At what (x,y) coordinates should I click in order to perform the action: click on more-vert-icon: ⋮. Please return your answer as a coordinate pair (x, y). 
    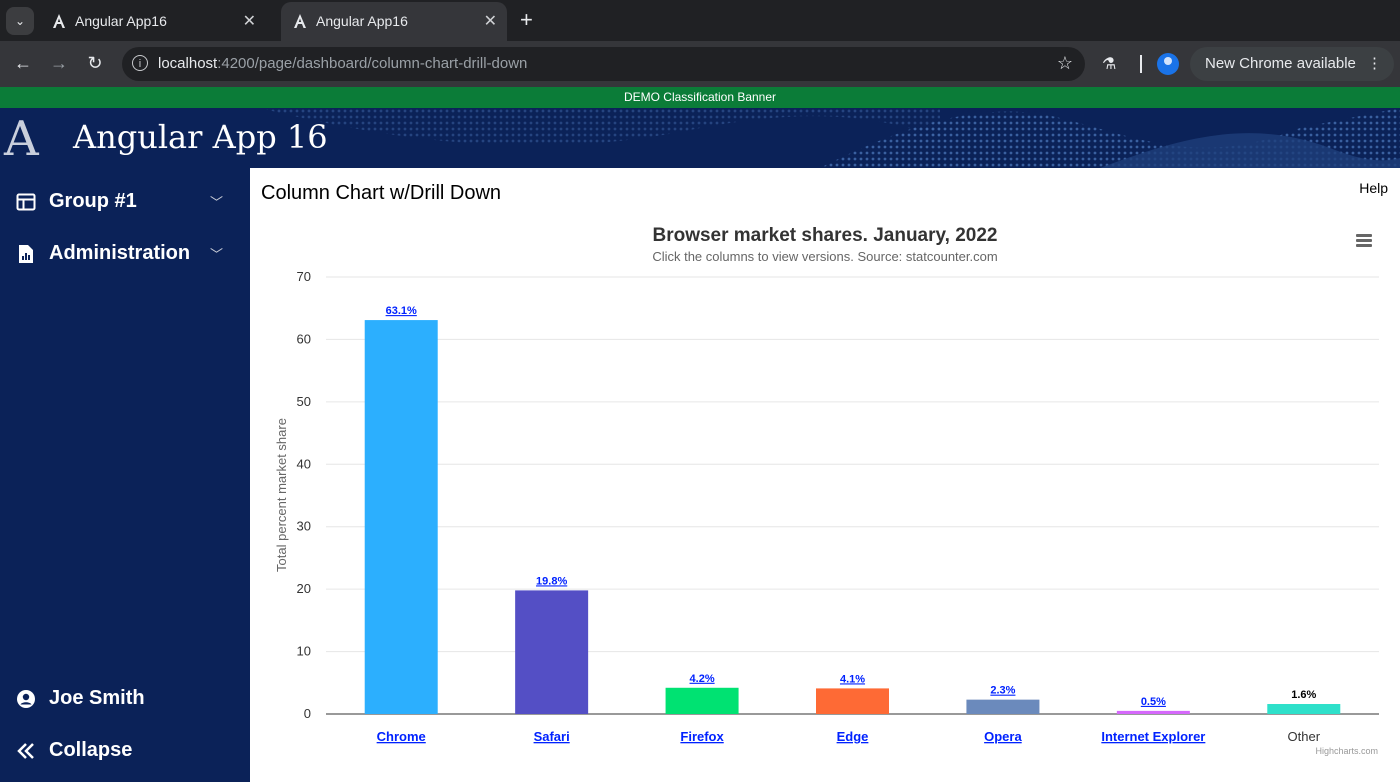
    Looking at the image, I should click on (1374, 63).